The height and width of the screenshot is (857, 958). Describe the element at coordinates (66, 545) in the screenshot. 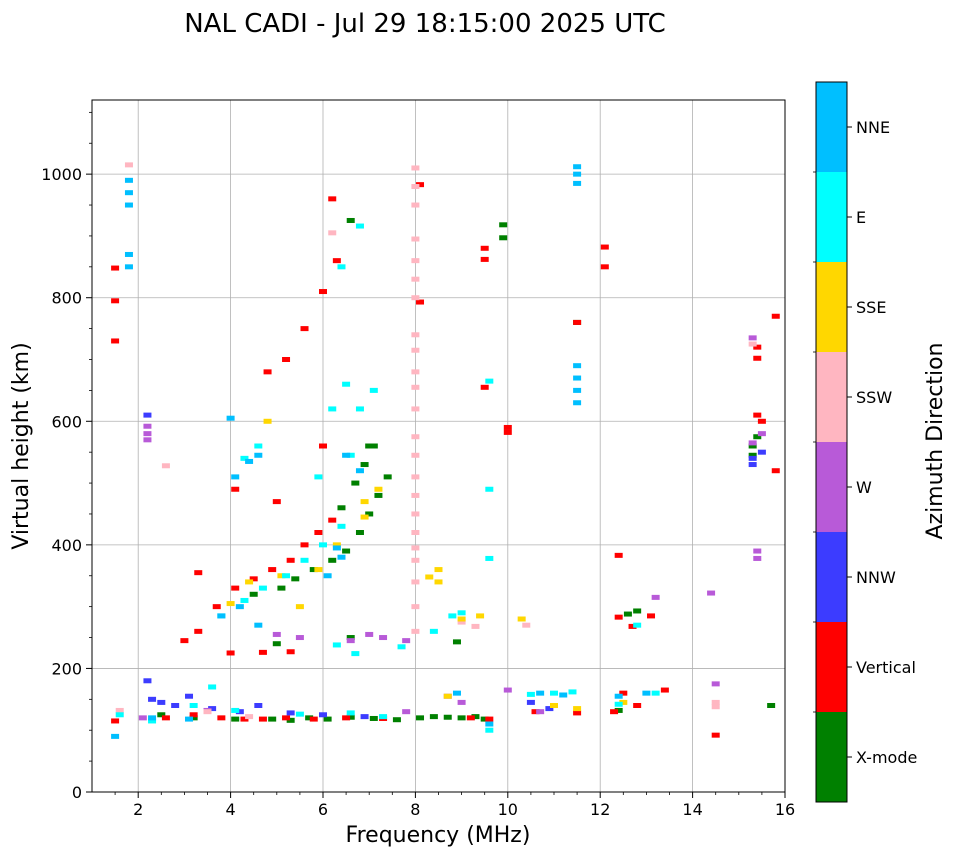

I see `y-tick-label: 400` at that location.